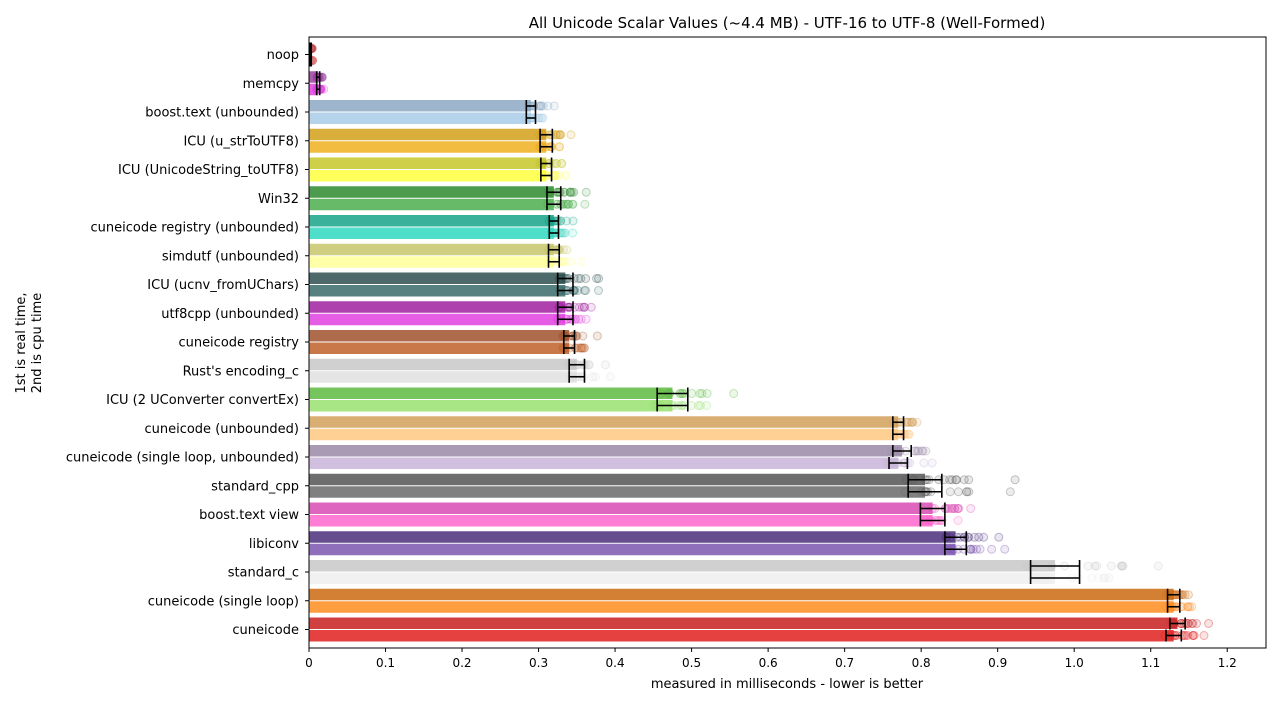  What do you see at coordinates (278, 199) in the screenshot?
I see `y-tick-label: Win32` at bounding box center [278, 199].